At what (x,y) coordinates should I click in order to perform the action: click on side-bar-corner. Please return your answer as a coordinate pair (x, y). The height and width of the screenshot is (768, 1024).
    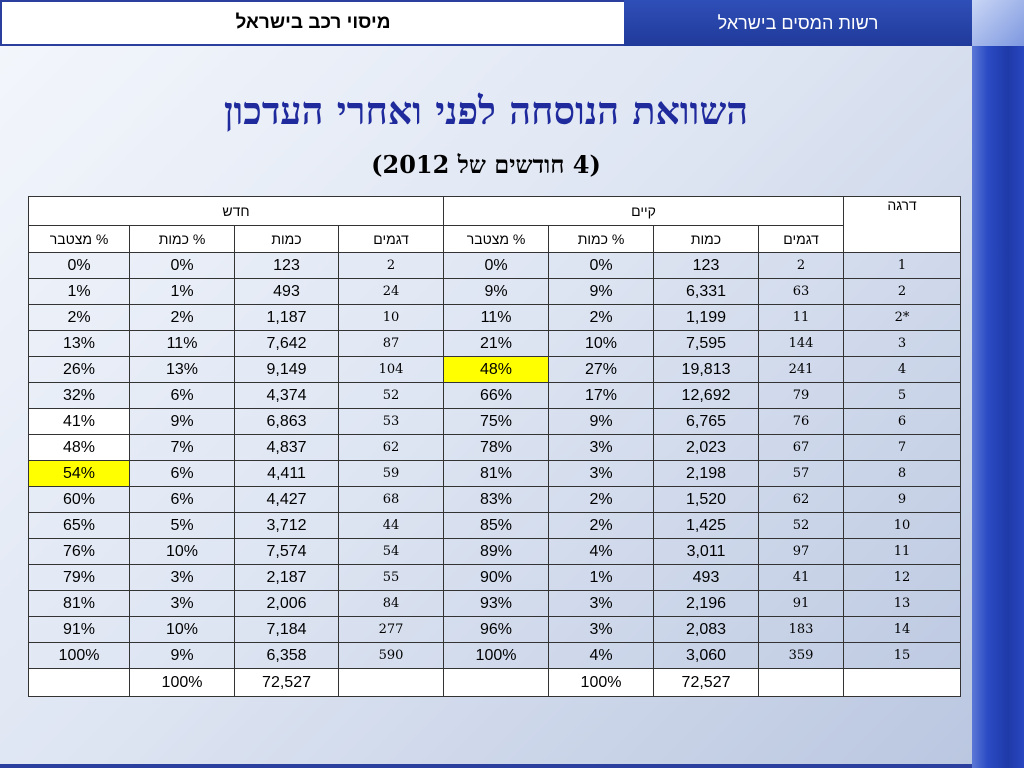
    Looking at the image, I should click on (998, 23).